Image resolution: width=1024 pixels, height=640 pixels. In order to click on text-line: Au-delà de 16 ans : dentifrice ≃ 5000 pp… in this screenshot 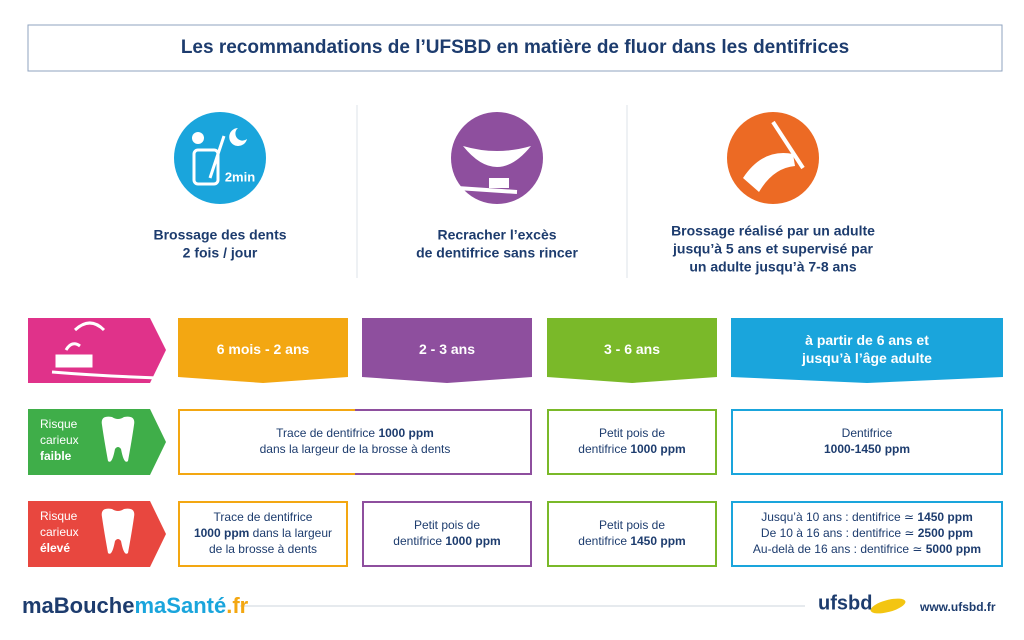, I will do `click(867, 549)`.